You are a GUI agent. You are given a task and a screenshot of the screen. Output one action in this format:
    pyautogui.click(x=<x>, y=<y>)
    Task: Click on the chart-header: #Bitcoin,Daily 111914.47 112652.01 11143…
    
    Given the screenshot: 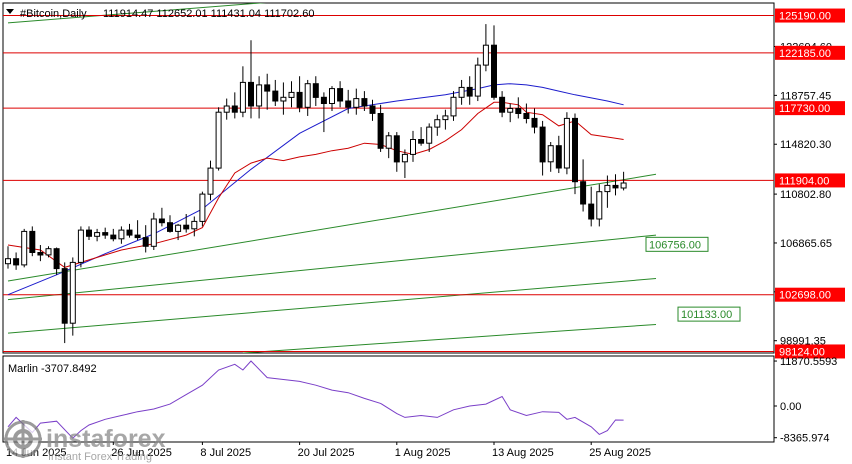 What is the action you would take?
    pyautogui.click(x=160, y=14)
    